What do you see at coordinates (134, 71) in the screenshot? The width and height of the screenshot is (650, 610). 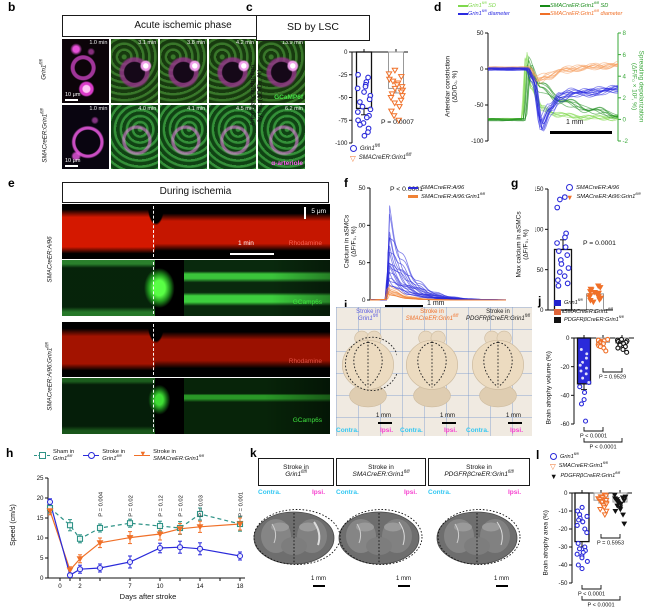 I see `micrograph-cell: 3.1 min` at bounding box center [134, 71].